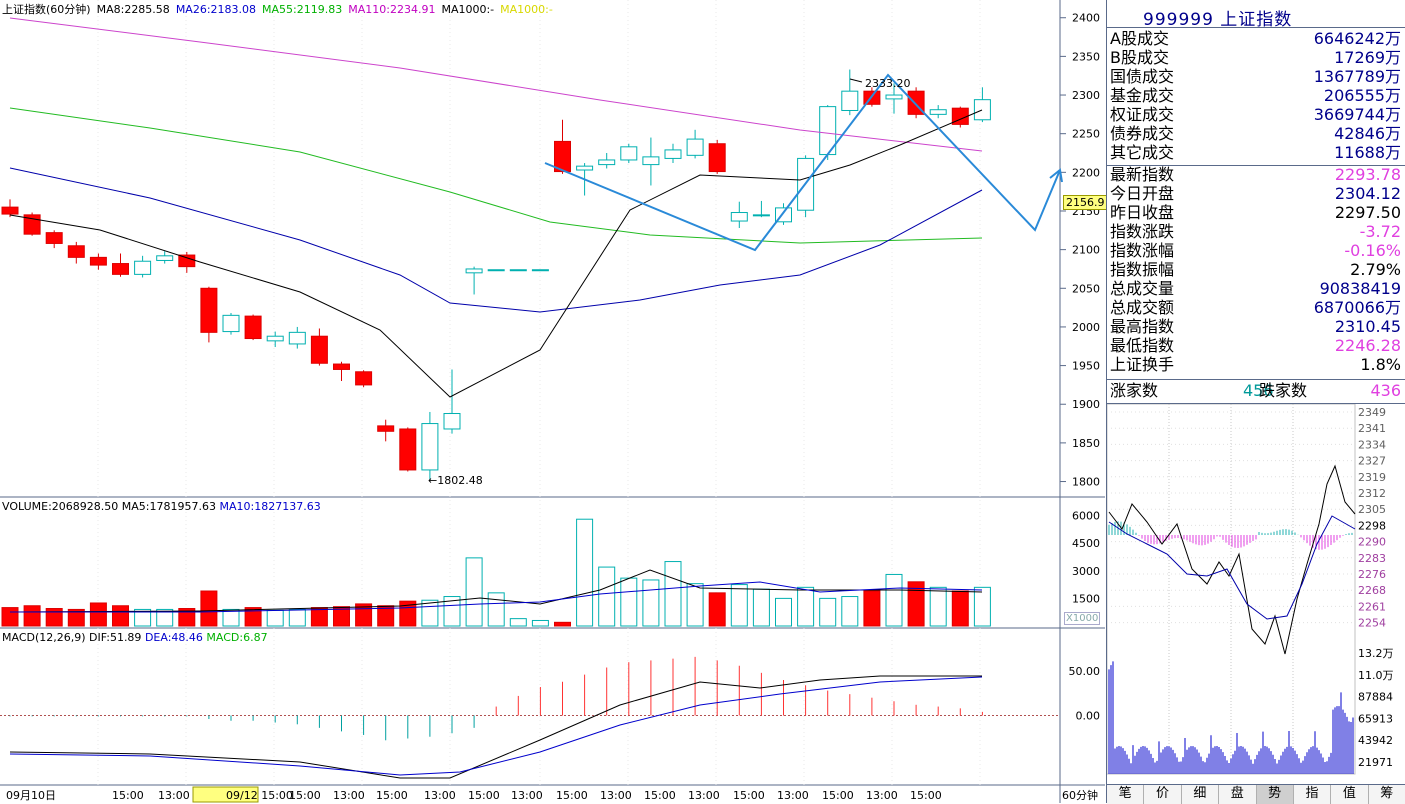 The height and width of the screenshot is (804, 1405). Describe the element at coordinates (1086, 443) in the screenshot. I see `price-axis-label: 1850` at that location.